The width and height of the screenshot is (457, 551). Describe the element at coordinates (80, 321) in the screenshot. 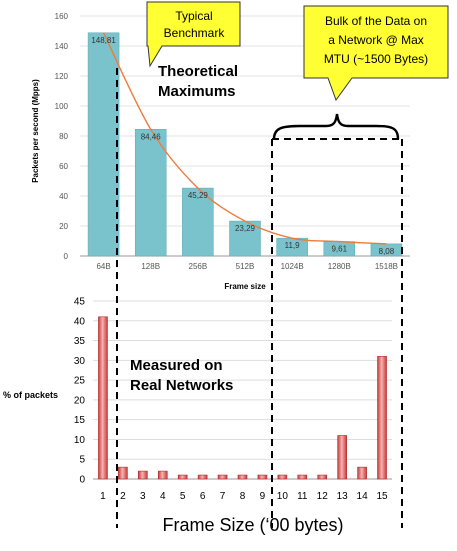

I see `bottom-y-tick-label: 40` at that location.